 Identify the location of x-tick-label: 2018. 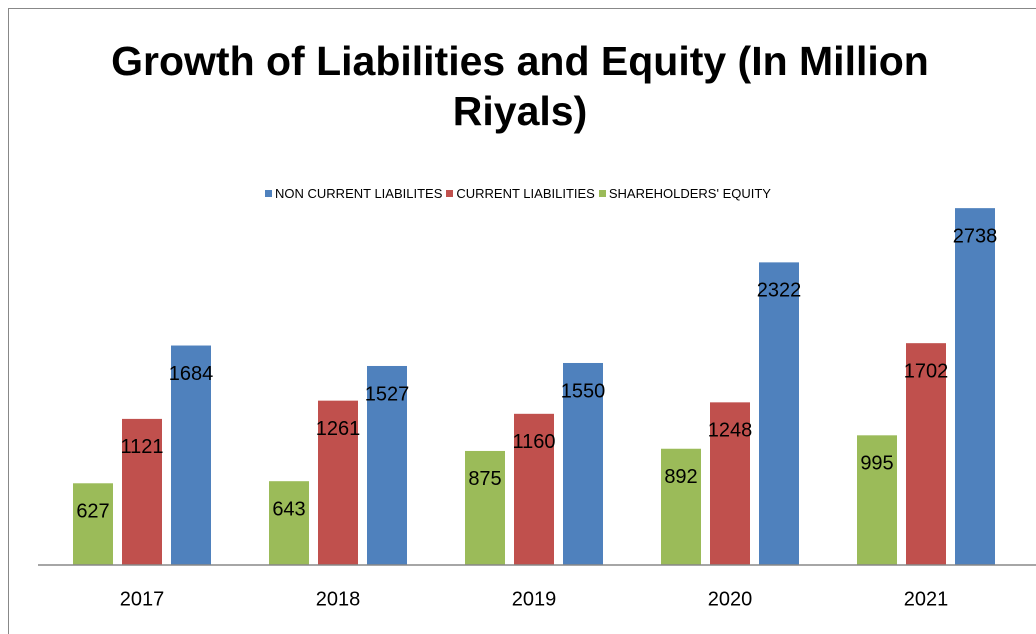
(338, 599).